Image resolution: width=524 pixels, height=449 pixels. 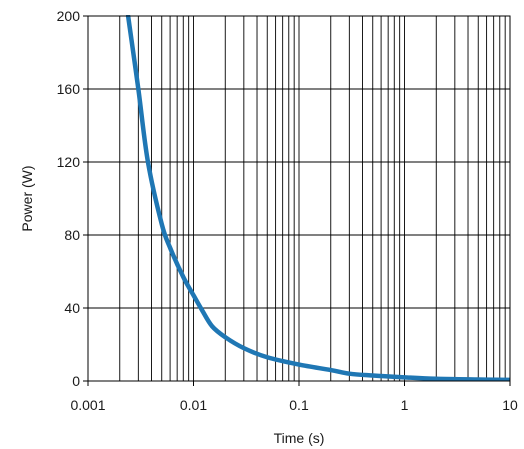 I want to click on x-tick-label: 0.1, so click(x=299, y=405).